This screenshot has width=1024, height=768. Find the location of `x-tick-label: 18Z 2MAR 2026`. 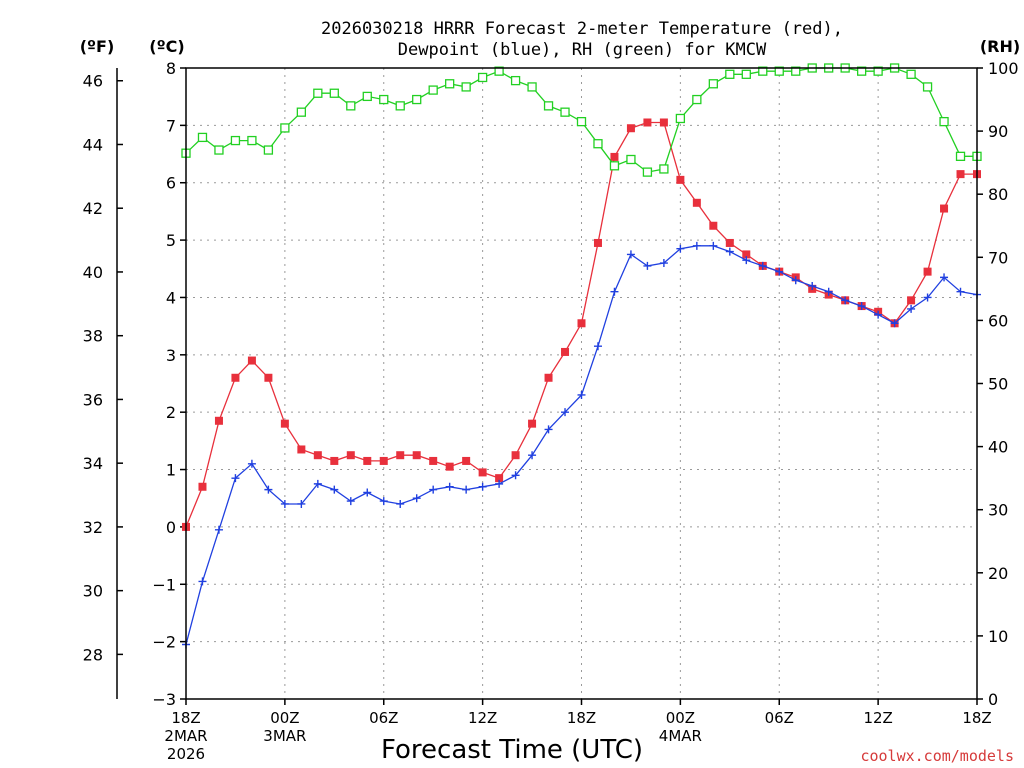

x-tick-label: 18Z 2MAR 2026 is located at coordinates (185, 736).